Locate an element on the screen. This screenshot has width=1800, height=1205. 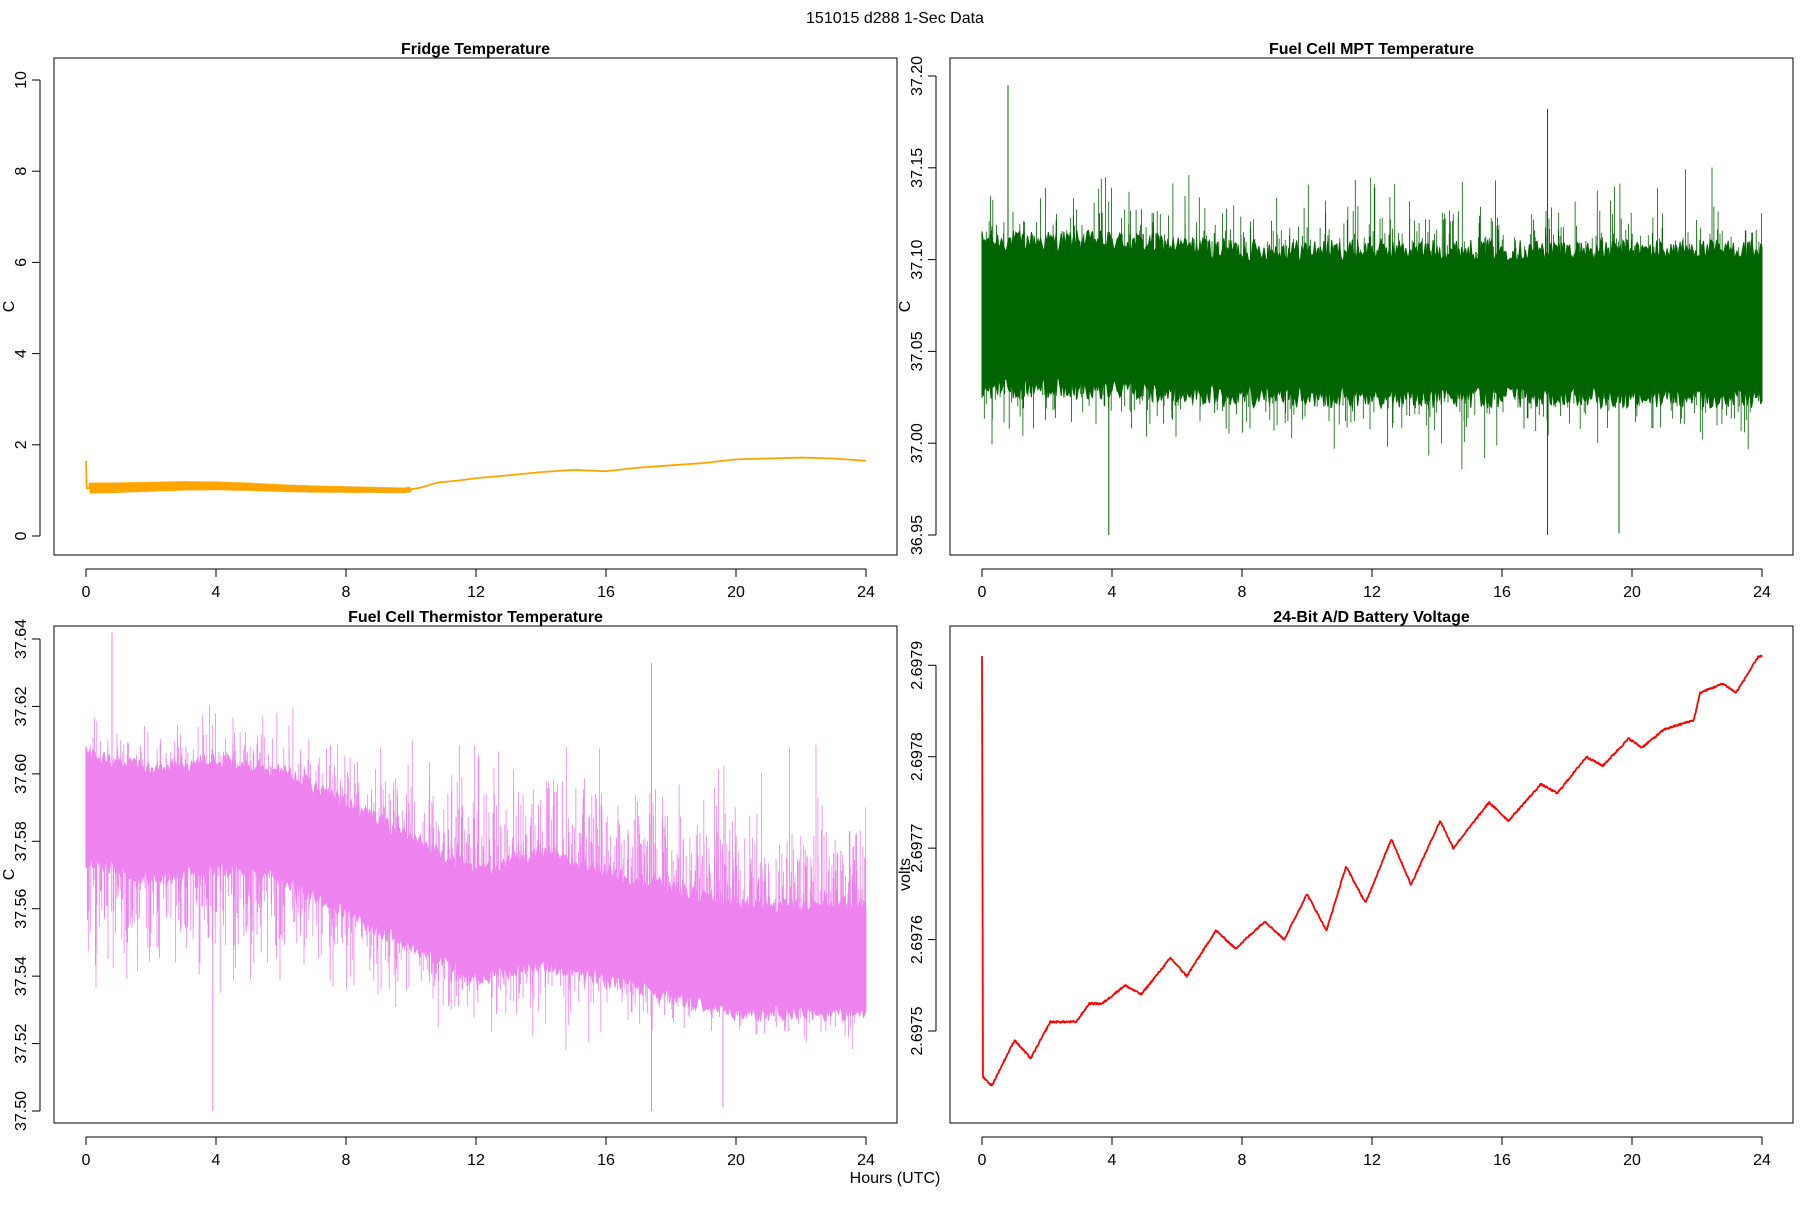
x-tick-label-battery: 0 is located at coordinates (982, 1160).